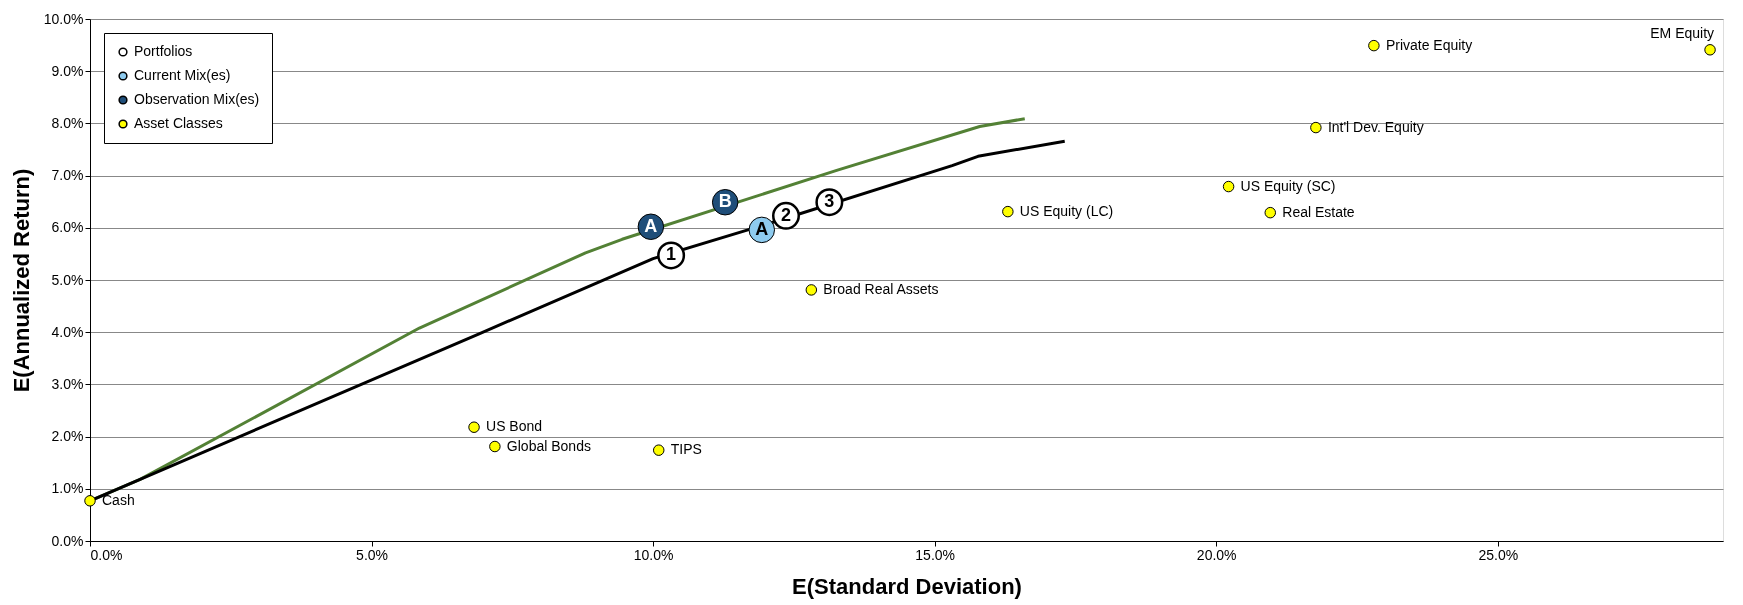  What do you see at coordinates (881, 288) in the screenshot?
I see `annotation: Broad Real Assets` at bounding box center [881, 288].